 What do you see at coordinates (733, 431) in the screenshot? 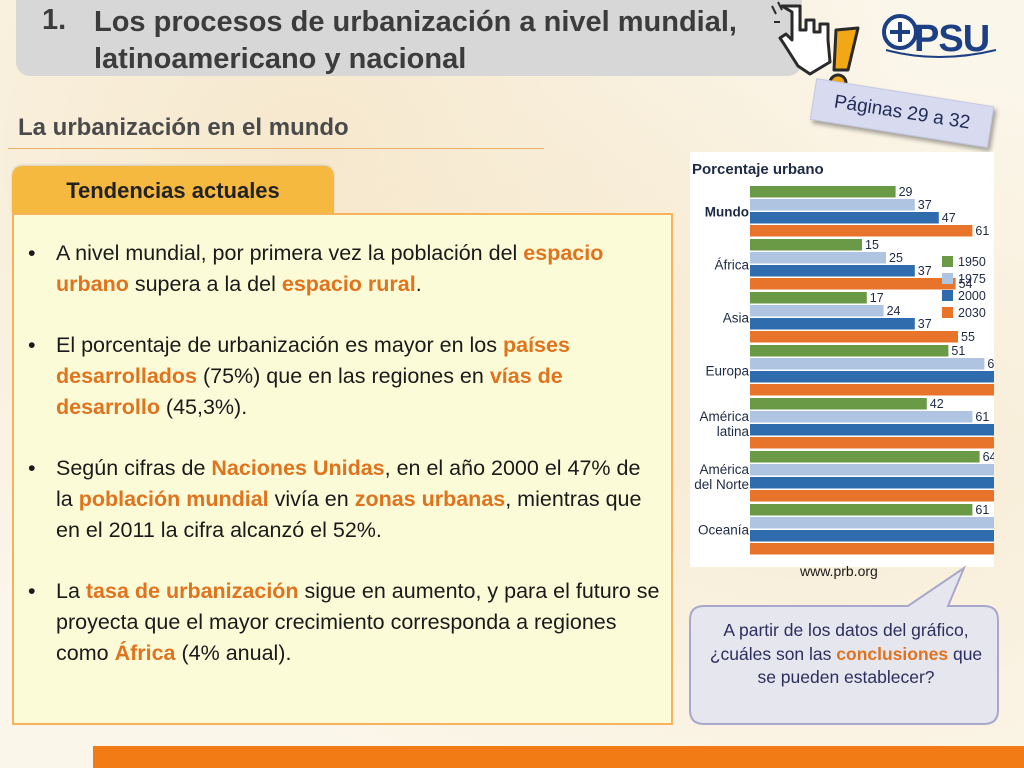
I see `category-label: latina` at bounding box center [733, 431].